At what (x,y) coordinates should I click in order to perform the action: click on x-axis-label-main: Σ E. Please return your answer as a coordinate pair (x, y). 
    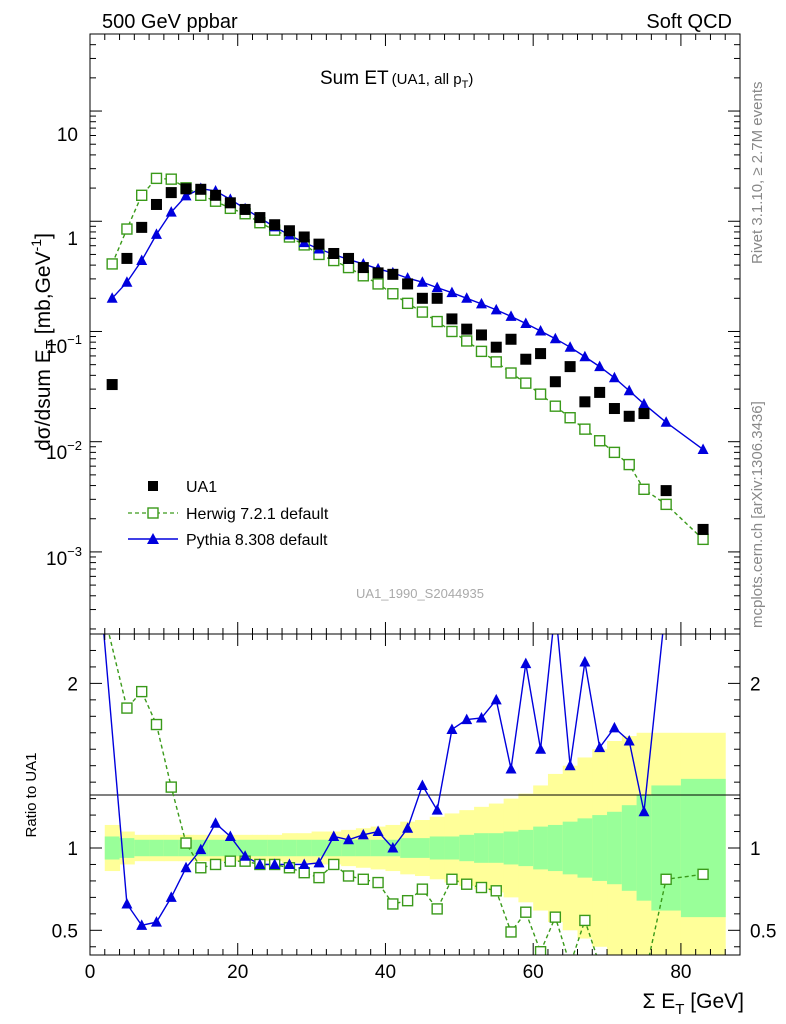
    Looking at the image, I should click on (658, 1001).